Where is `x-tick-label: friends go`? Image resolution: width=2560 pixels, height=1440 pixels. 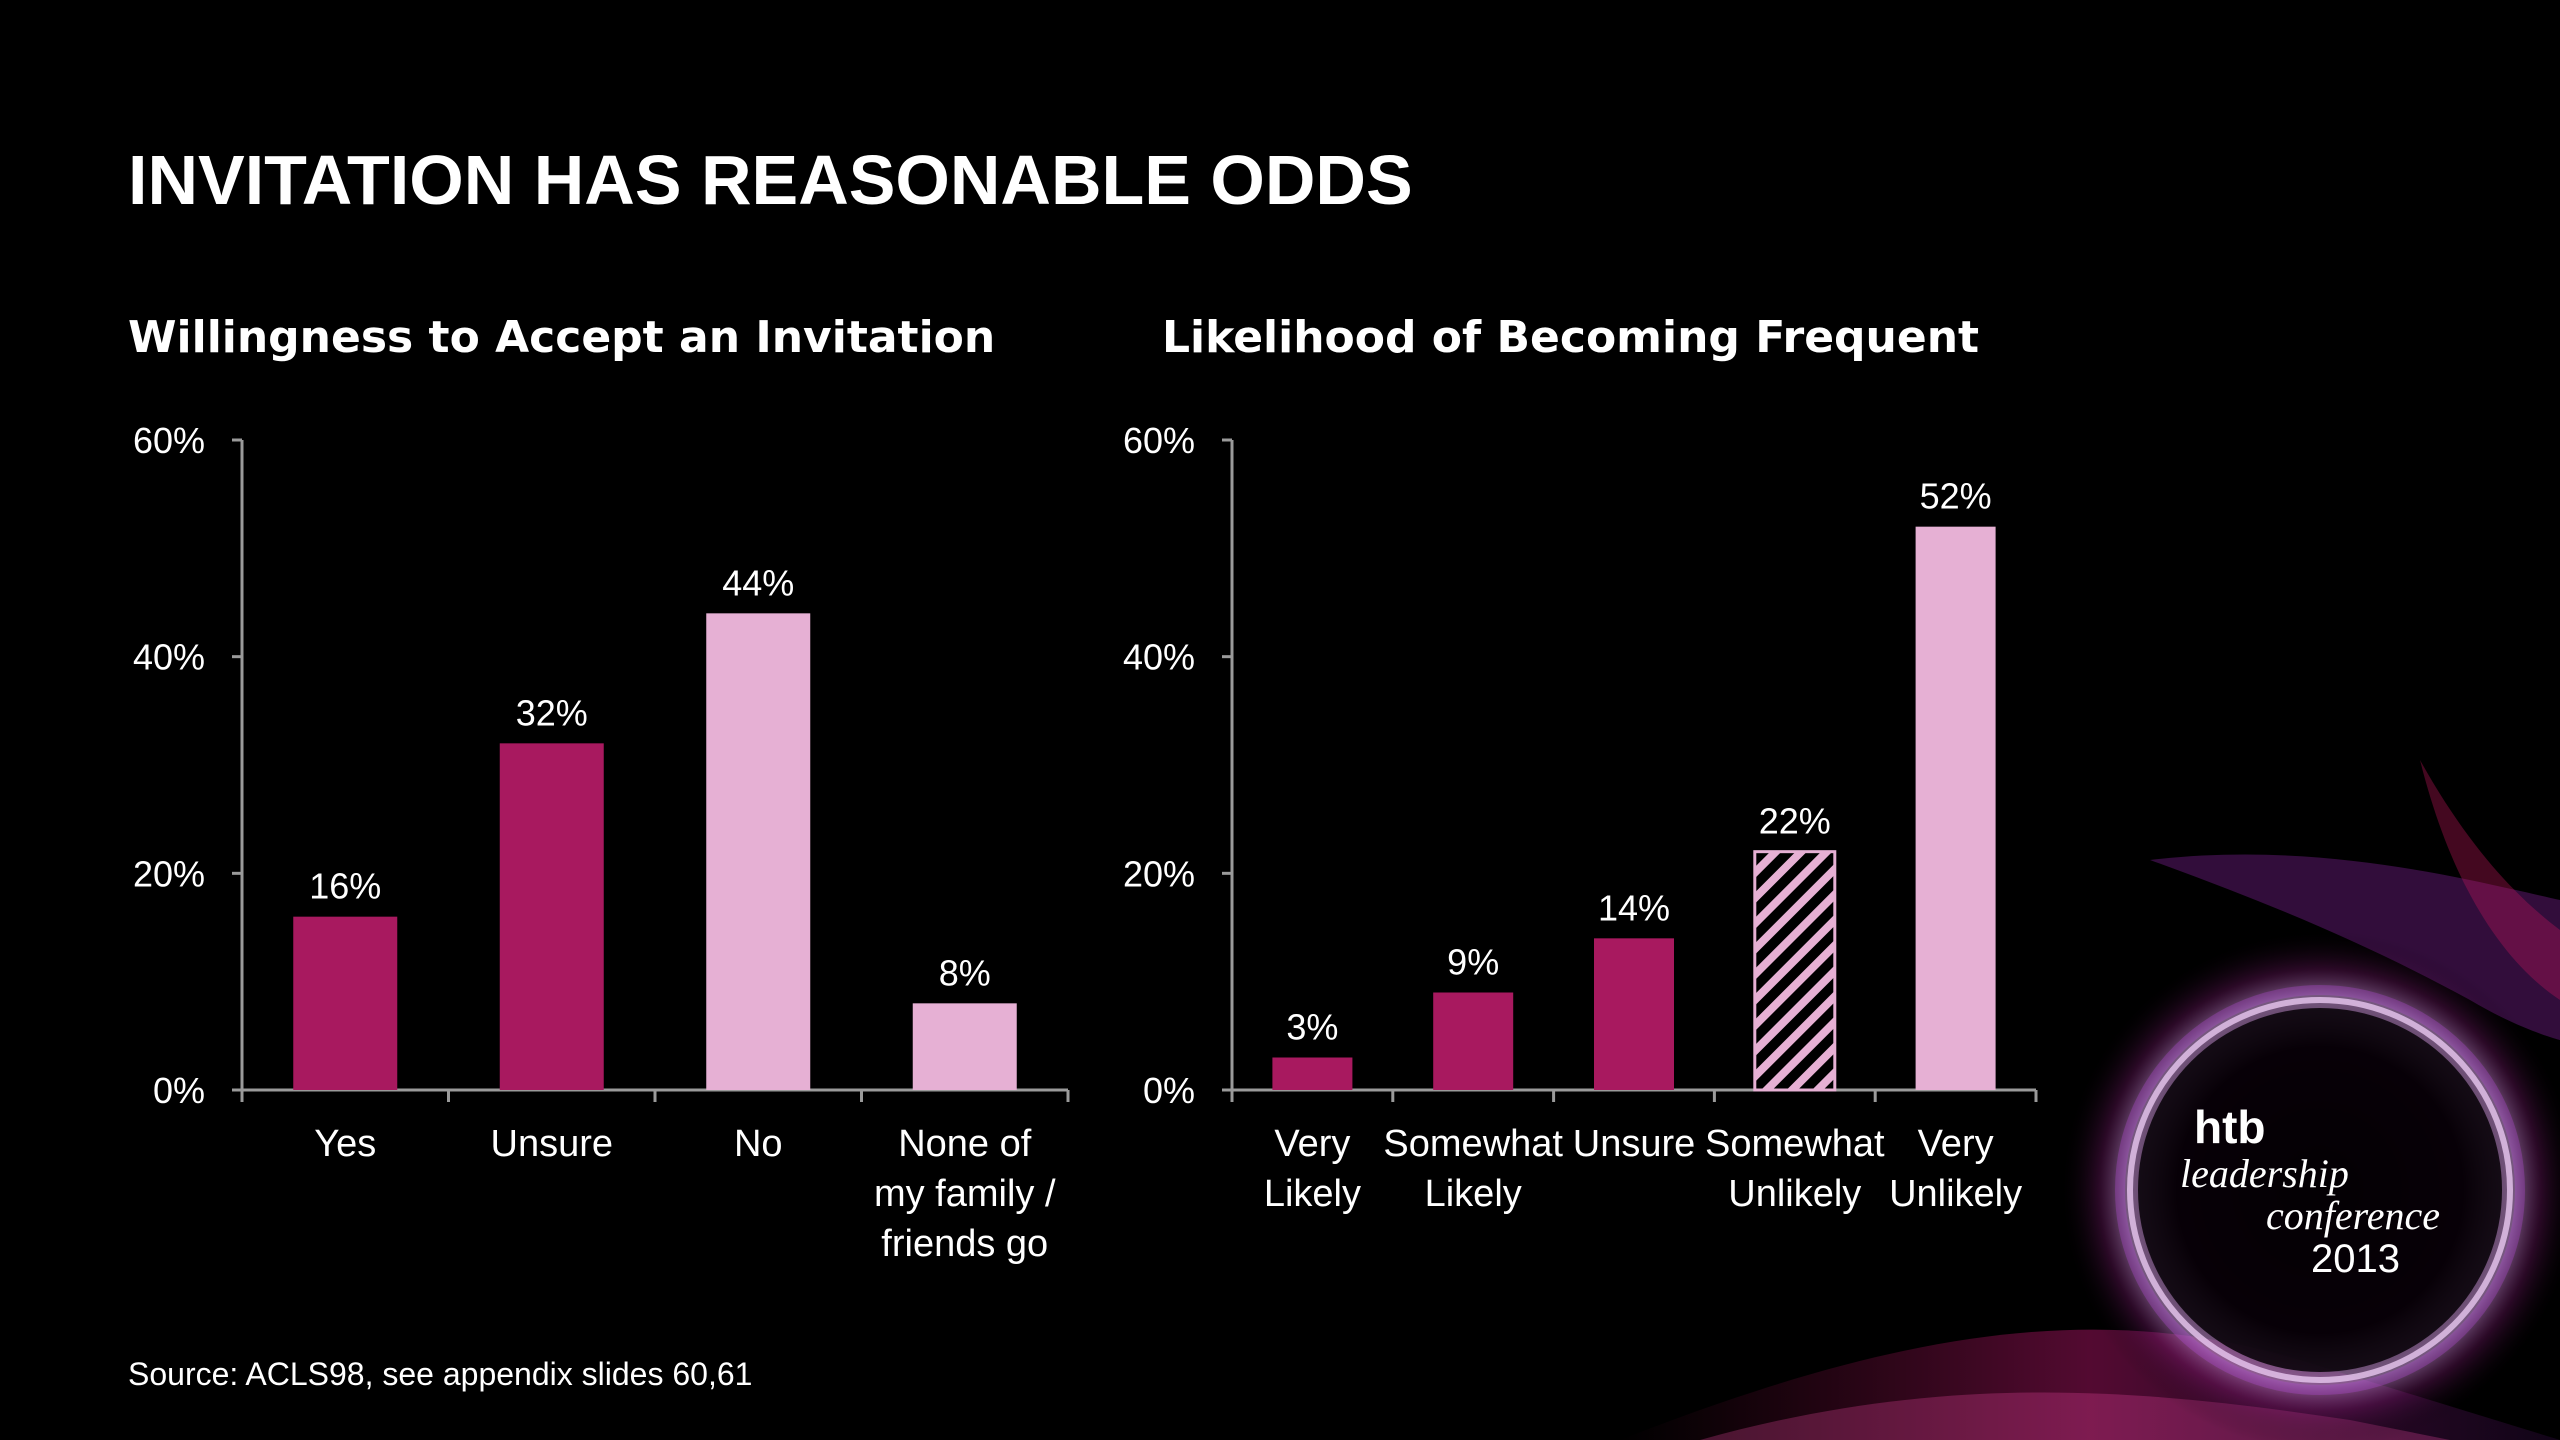 x-tick-label: friends go is located at coordinates (964, 1244).